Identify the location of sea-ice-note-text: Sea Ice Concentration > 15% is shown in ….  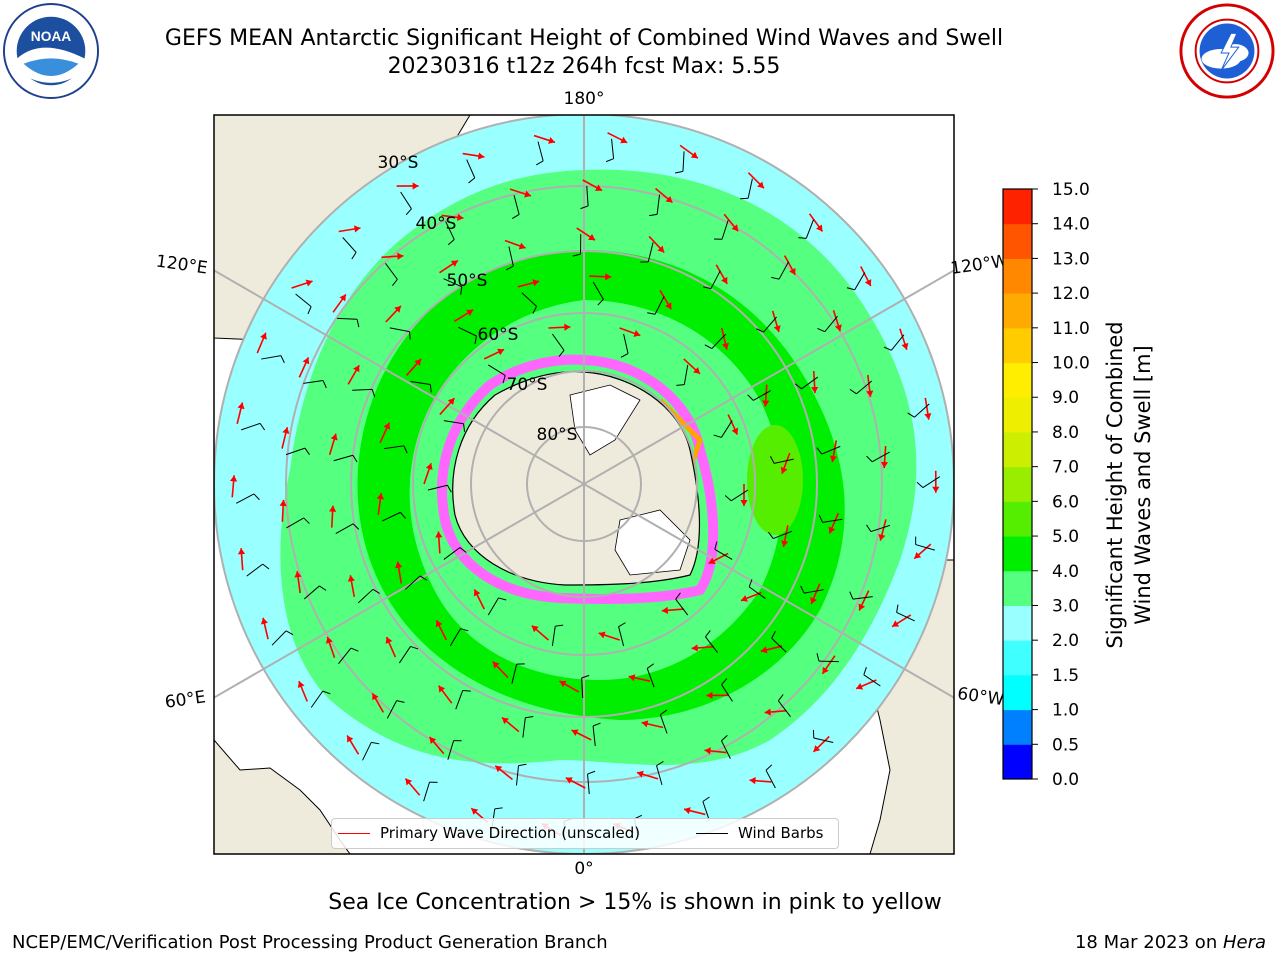
(635, 902).